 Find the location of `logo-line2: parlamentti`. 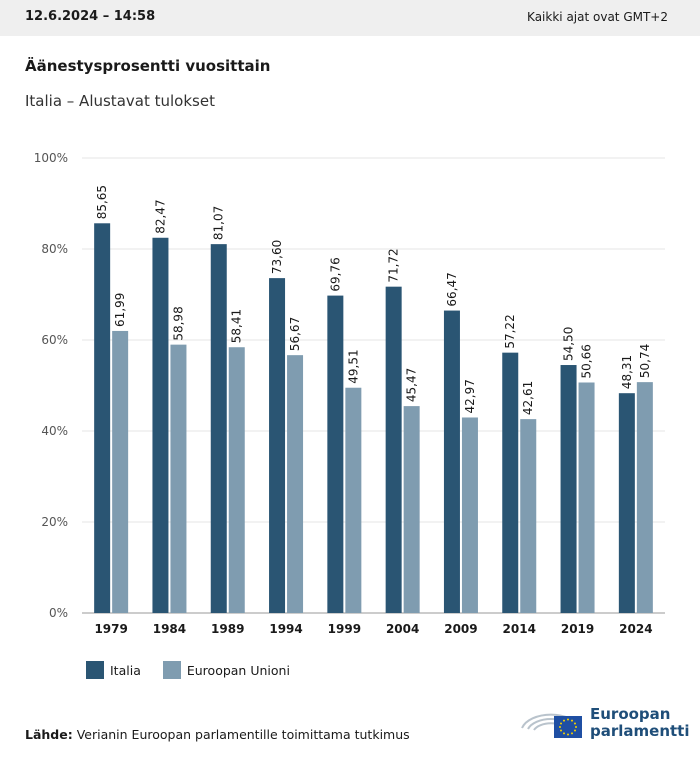

logo-line2: parlamentti is located at coordinates (640, 731).